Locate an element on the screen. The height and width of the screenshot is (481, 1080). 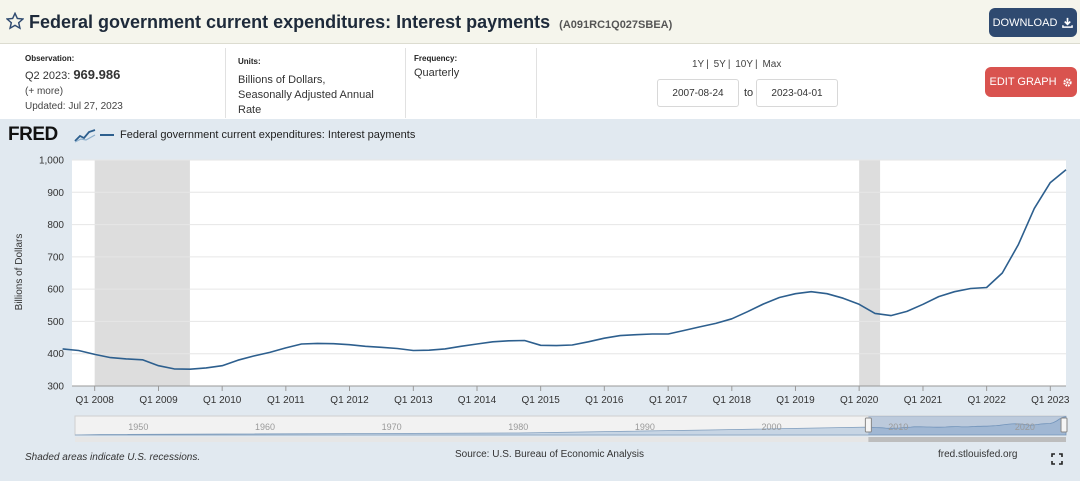
units-line: Seasonally Adjusted Annual is located at coordinates (306, 95).